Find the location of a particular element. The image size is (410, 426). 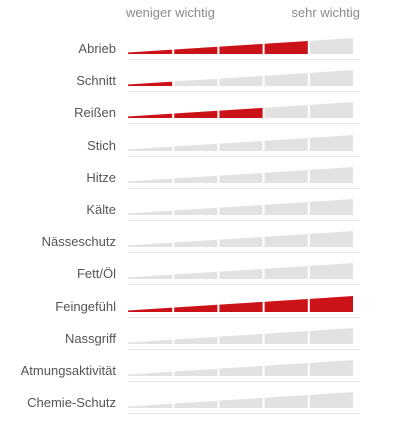

criterion-label: Nassgriff is located at coordinates (90, 338).